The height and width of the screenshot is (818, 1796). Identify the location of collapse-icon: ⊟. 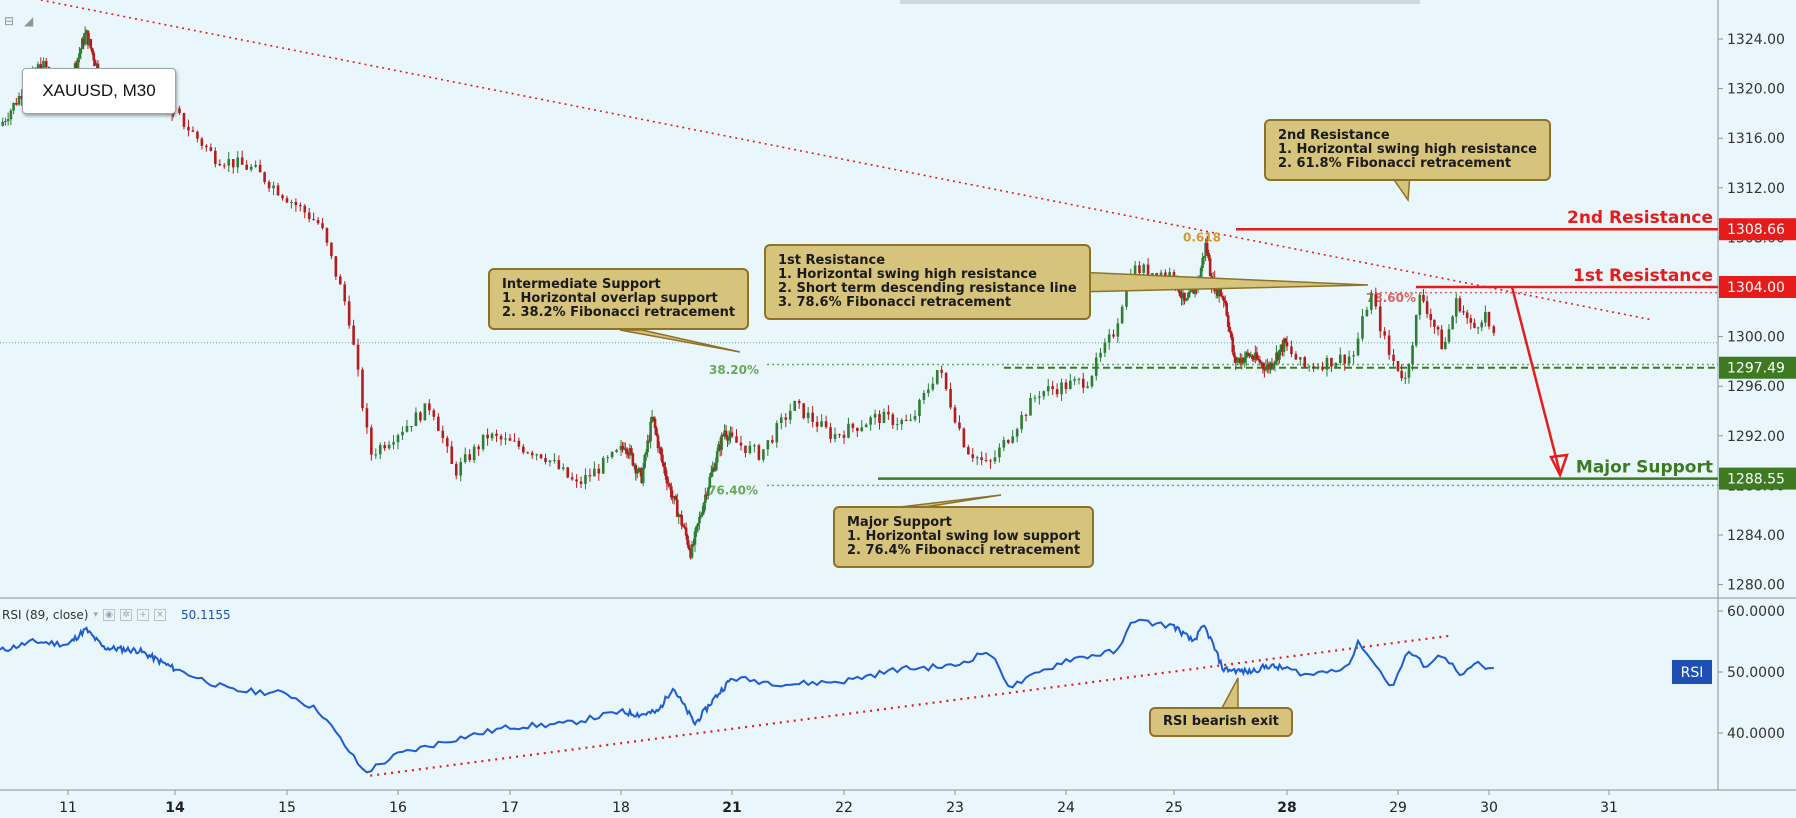
(9, 21).